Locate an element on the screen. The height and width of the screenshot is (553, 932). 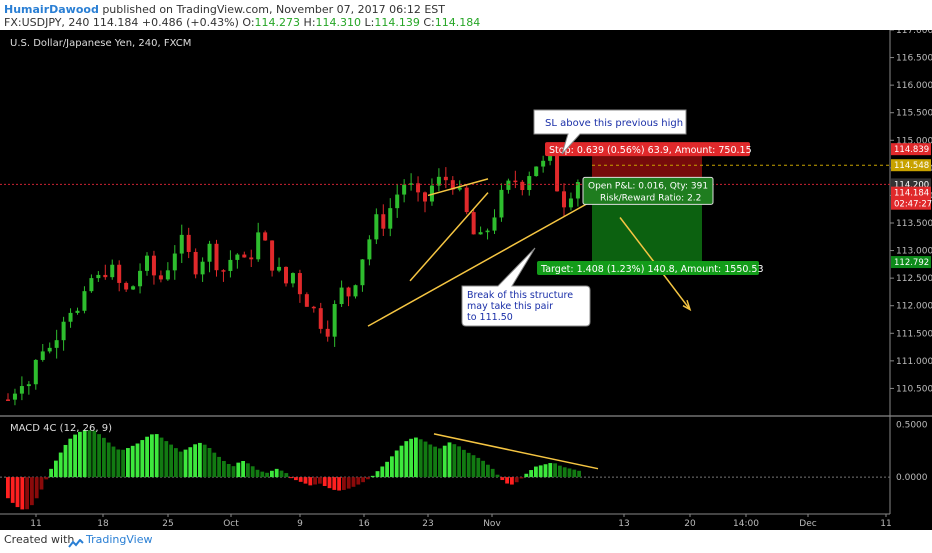
price-tag-label: 114.548 is located at coordinates (911, 166).